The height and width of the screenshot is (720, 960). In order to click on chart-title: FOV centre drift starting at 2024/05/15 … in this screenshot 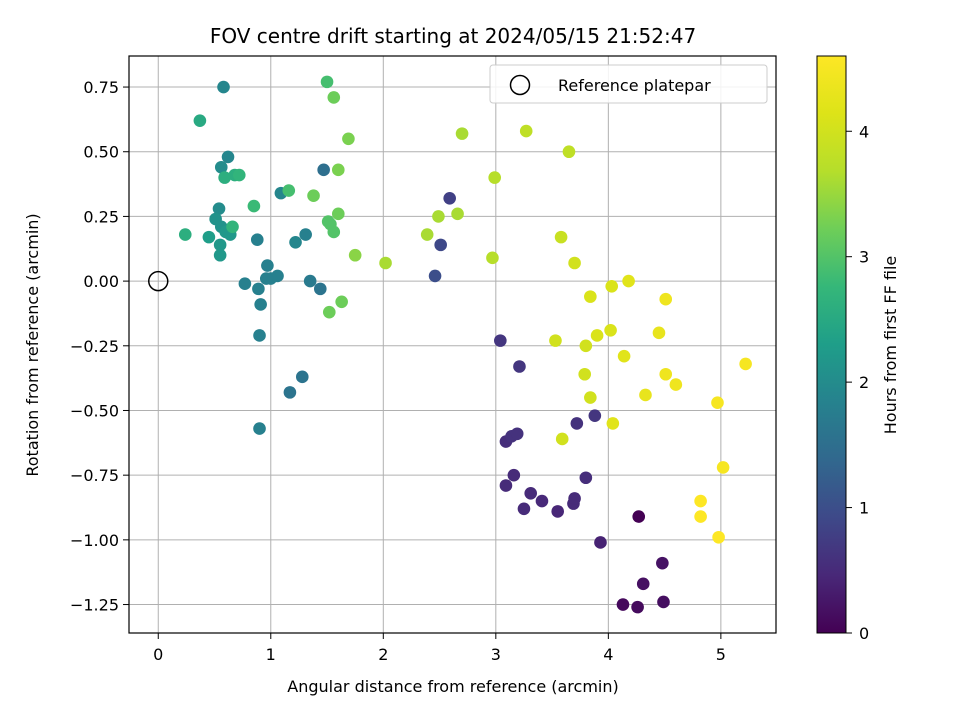, I will do `click(453, 36)`.